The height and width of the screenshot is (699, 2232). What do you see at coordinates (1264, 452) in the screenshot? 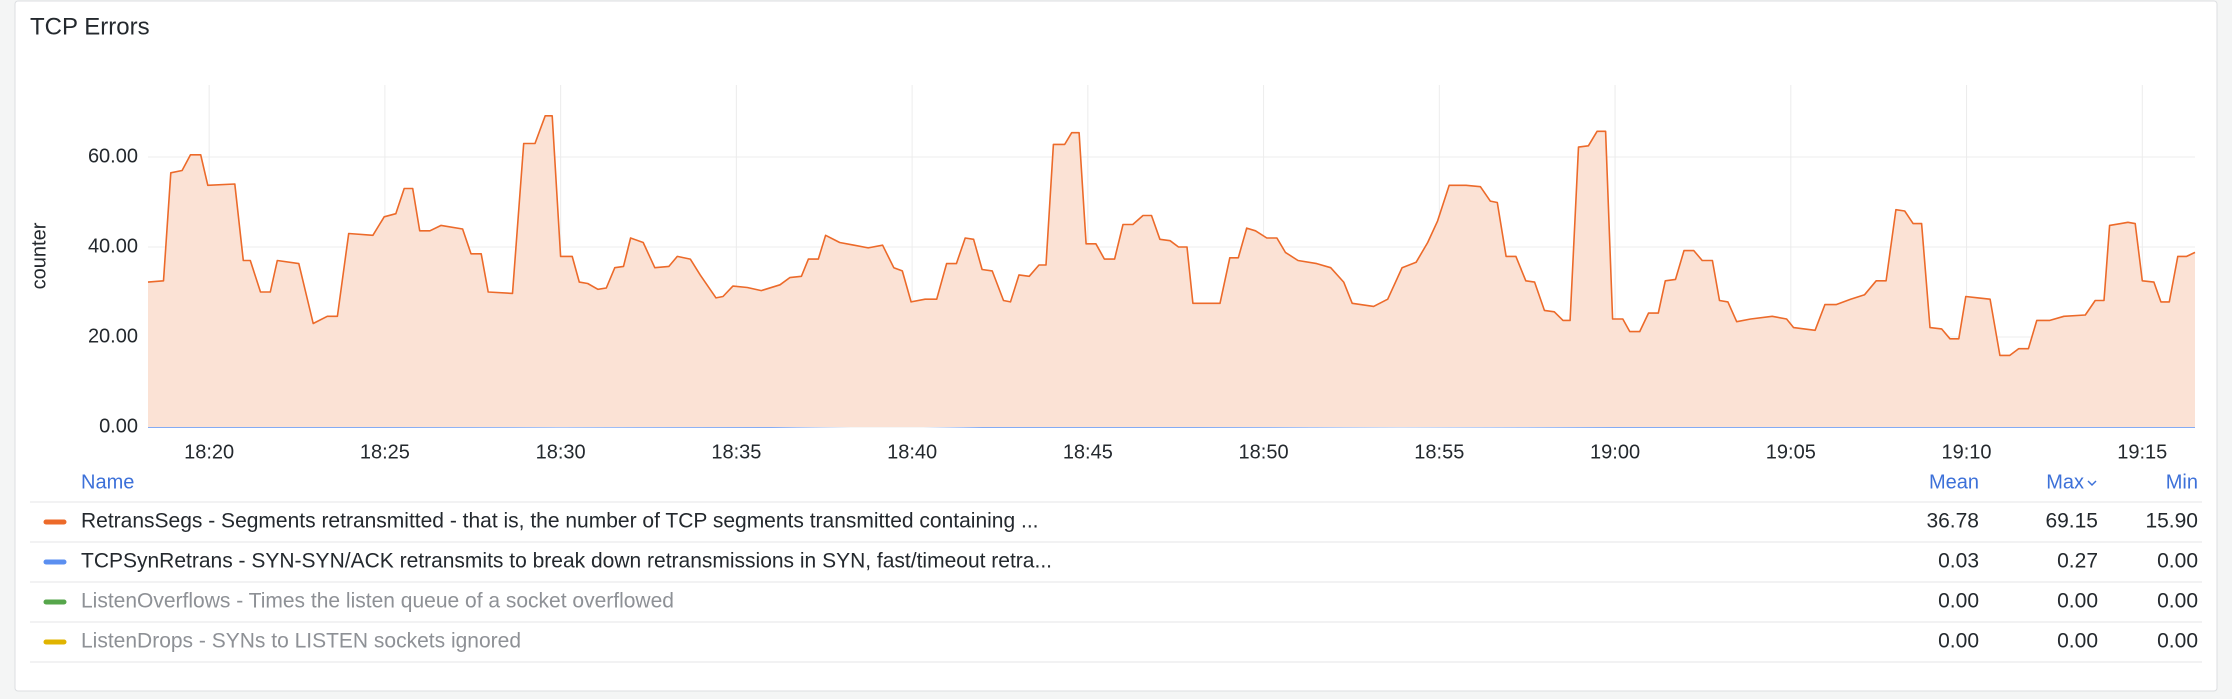
I see `x-tick-label: 18:50` at bounding box center [1264, 452].